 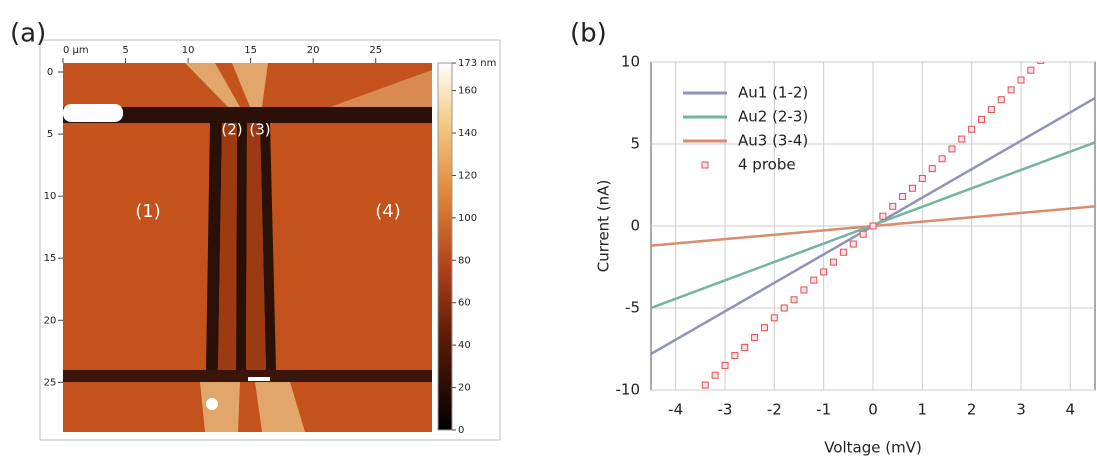 I want to click on region-label: (4), so click(x=388, y=211).